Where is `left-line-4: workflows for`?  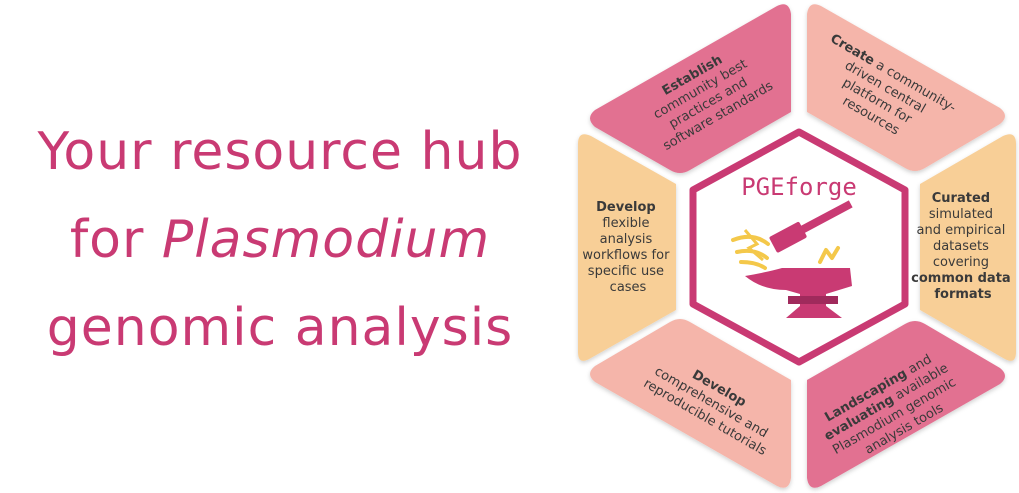 left-line-4: workflows for is located at coordinates (626, 255).